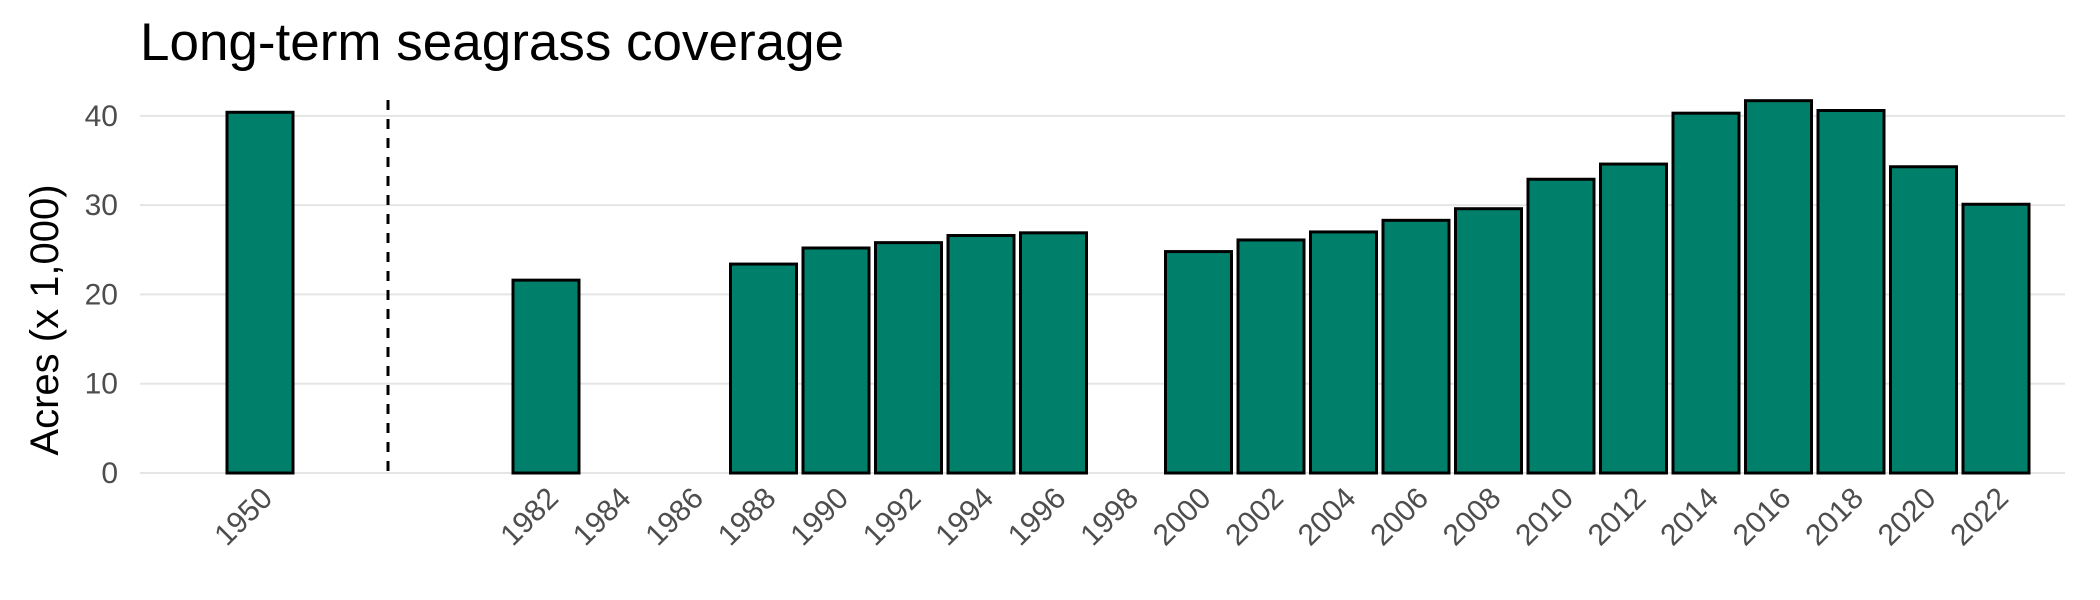 This screenshot has width=2100, height=600. What do you see at coordinates (1706, 293) in the screenshot?
I see `bar-2014` at bounding box center [1706, 293].